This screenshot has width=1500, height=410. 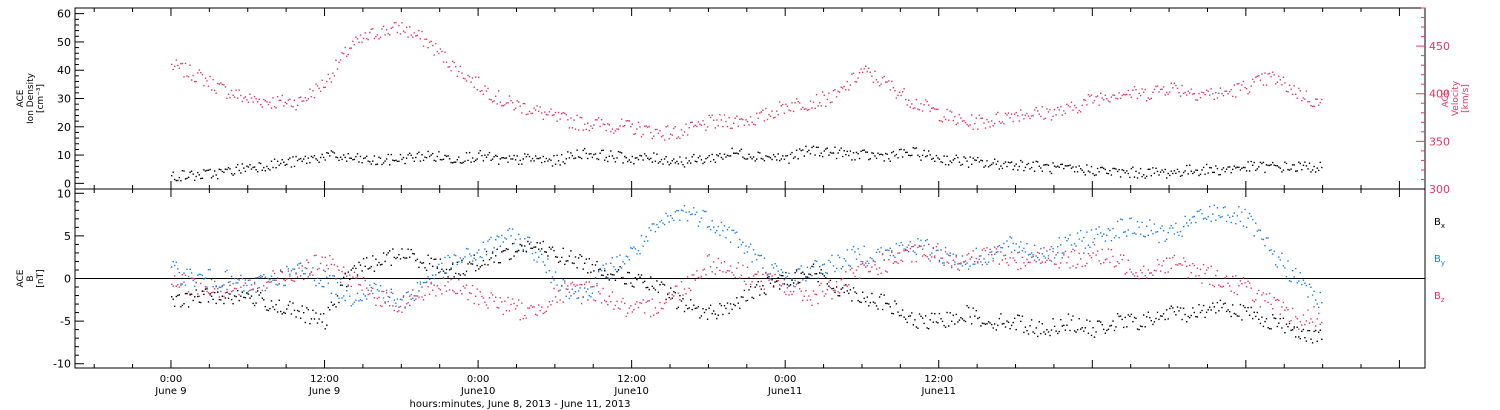 I want to click on x-tick-label: June10, so click(x=478, y=391).